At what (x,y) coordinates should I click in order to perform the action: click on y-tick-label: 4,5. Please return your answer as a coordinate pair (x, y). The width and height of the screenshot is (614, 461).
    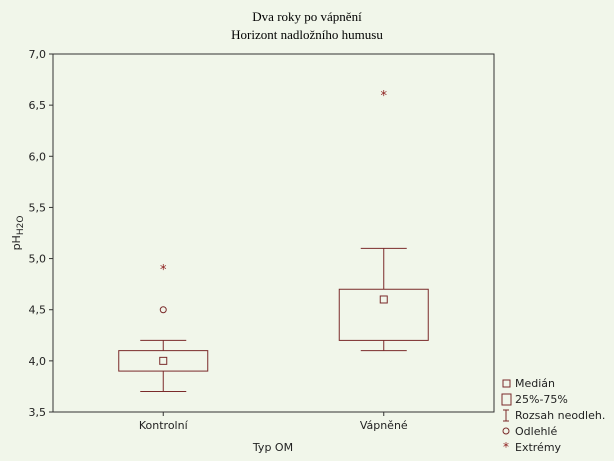
    Looking at the image, I should click on (38, 310).